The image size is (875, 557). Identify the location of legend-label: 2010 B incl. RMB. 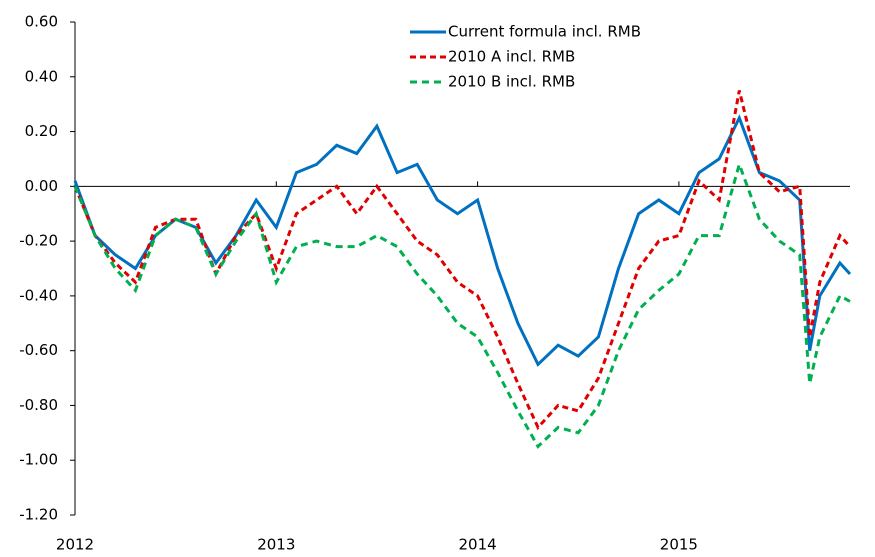
(511, 82).